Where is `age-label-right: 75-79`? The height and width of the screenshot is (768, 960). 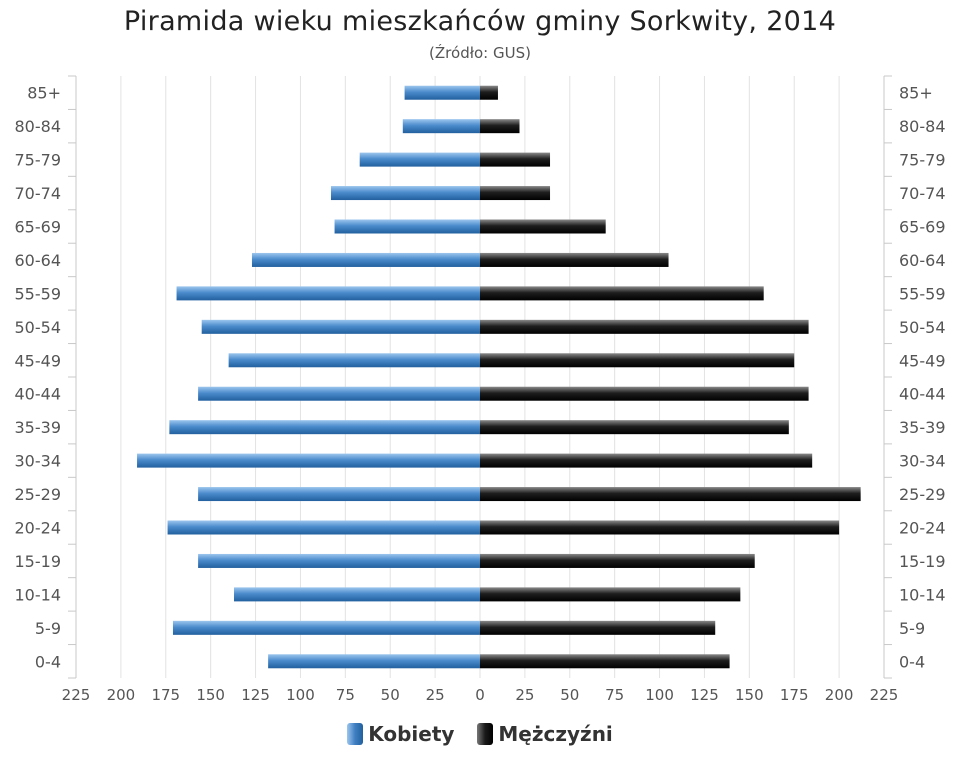
age-label-right: 75-79 is located at coordinates (922, 160).